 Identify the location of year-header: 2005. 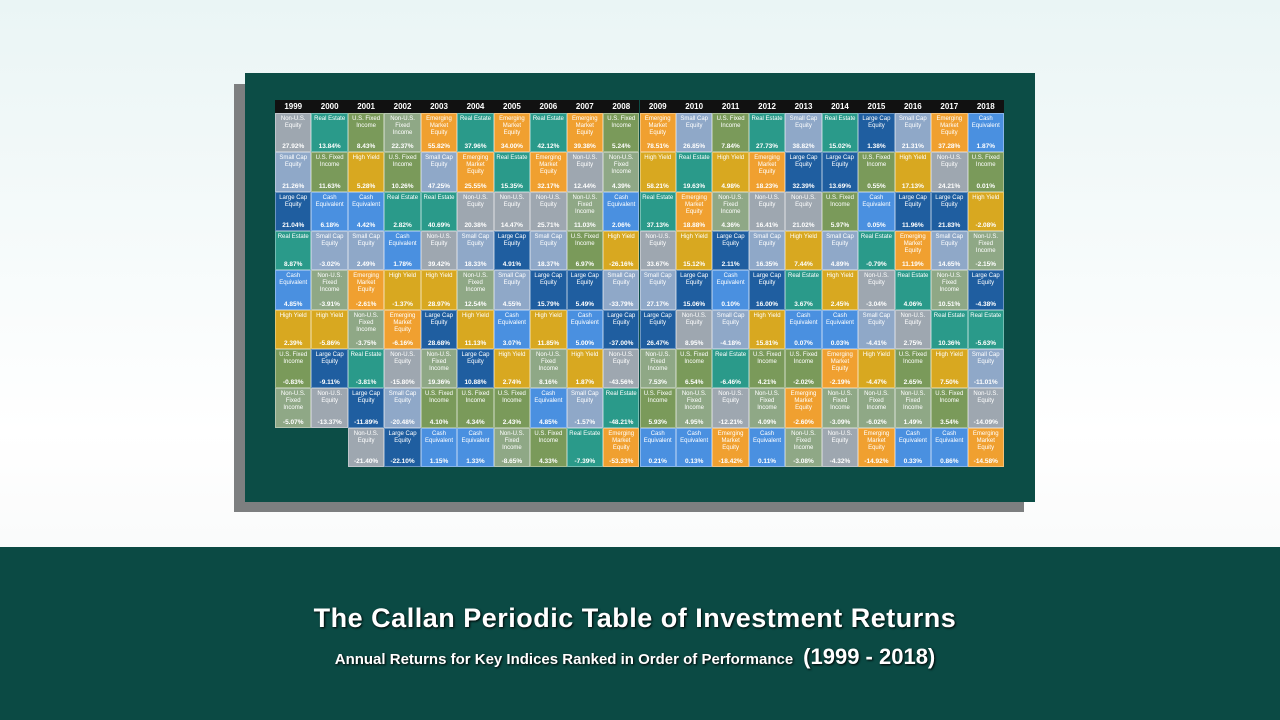
(512, 106).